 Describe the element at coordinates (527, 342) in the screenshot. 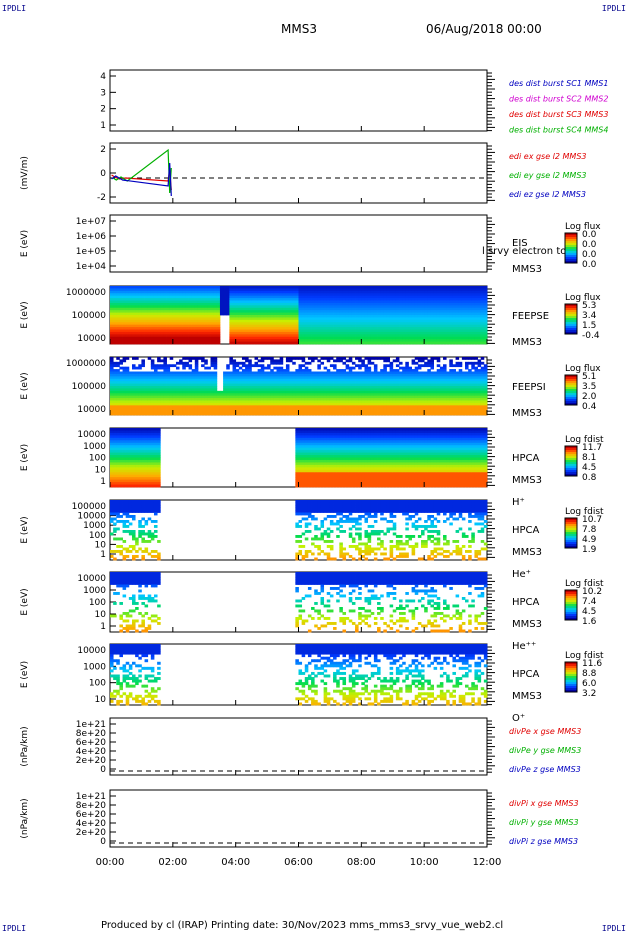

I see `p4-side-label: MMS3` at that location.